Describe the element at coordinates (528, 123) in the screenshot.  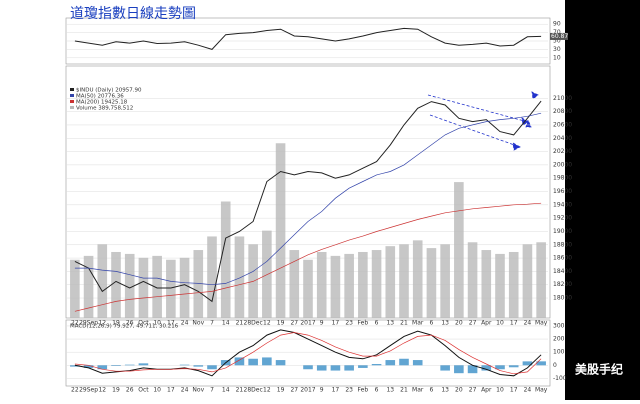
I see `arrow` at that location.